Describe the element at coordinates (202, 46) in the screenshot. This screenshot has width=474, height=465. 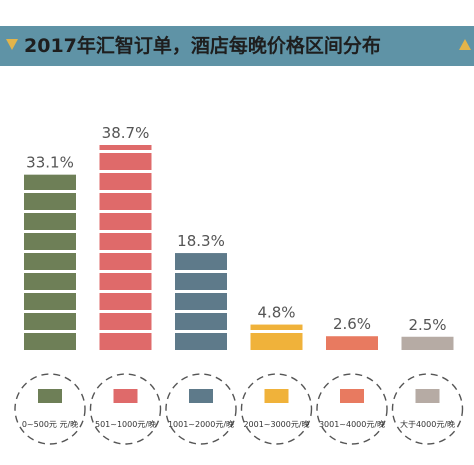
I see `chart-title: 2017年汇智订单，酒店每晚价格区间分布` at that location.